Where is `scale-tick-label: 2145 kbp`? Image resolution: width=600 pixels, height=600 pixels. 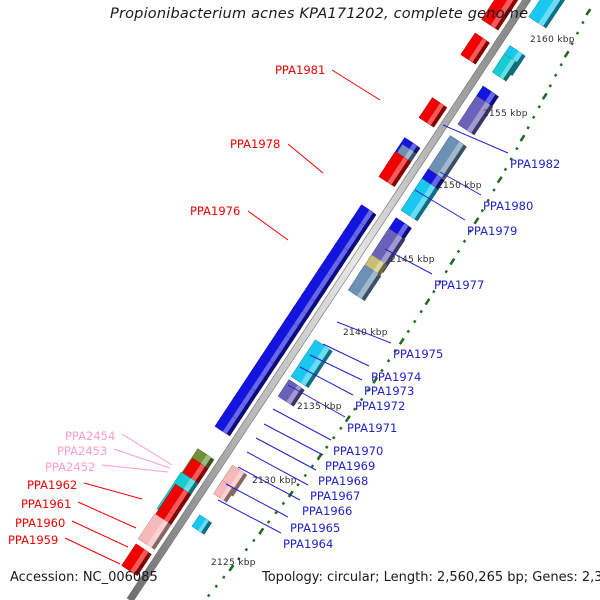 scale-tick-label: 2145 kbp is located at coordinates (412, 260).